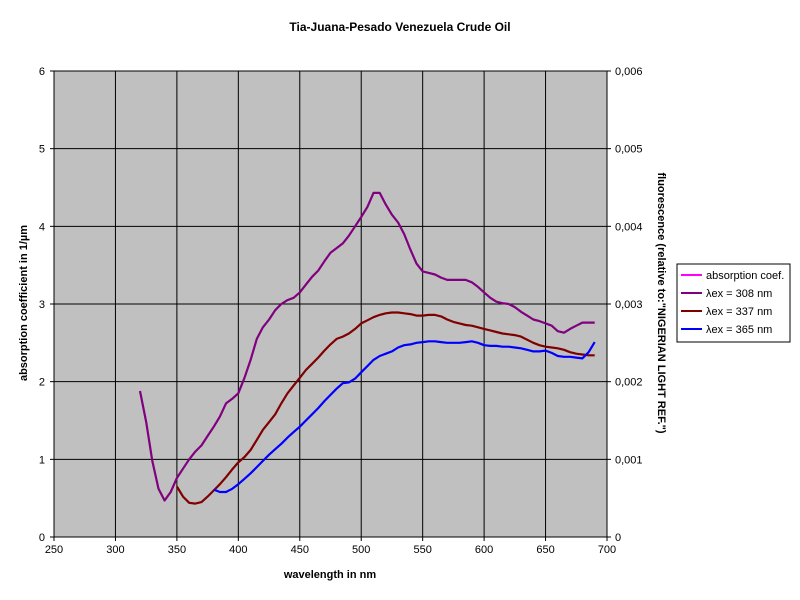  What do you see at coordinates (739, 330) in the screenshot?
I see `legend-label: λex = 365 nm` at bounding box center [739, 330].